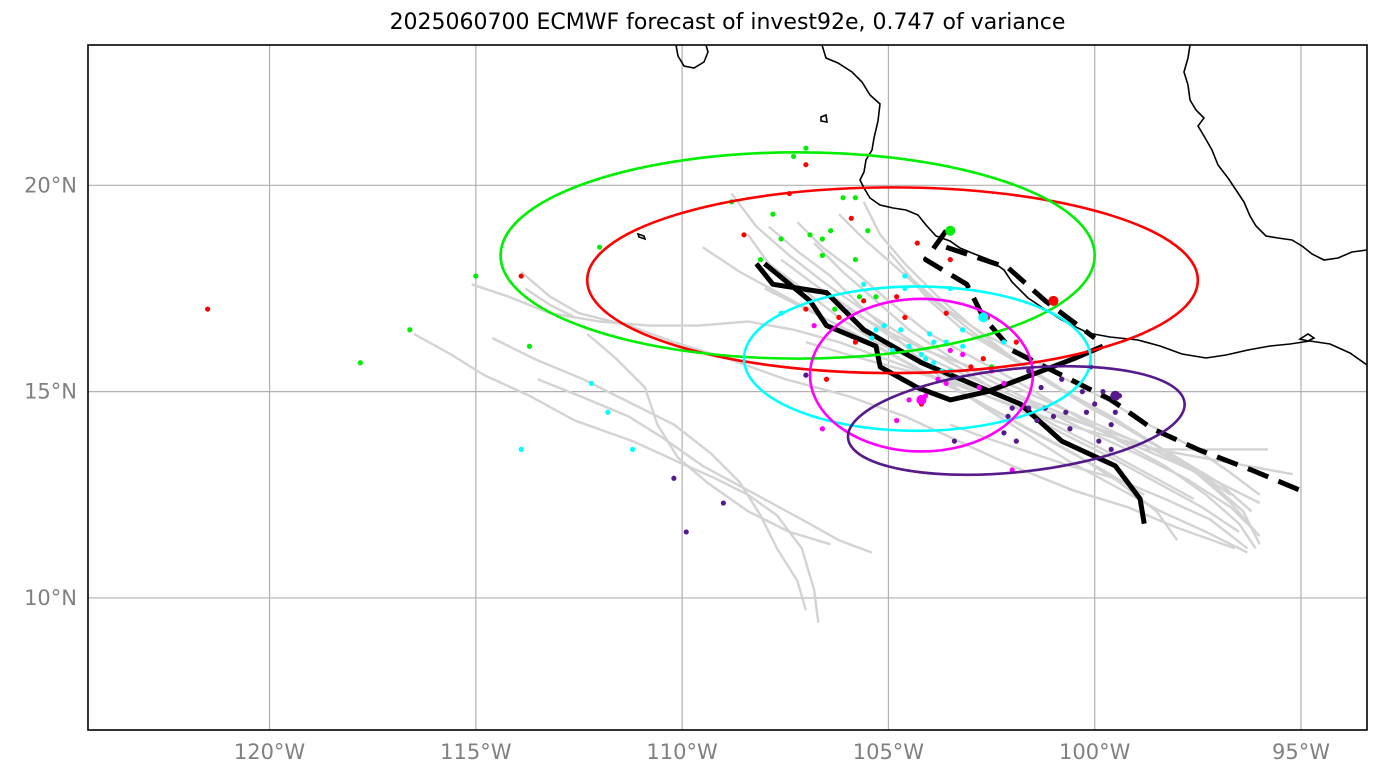 The image size is (1382, 780). I want to click on y-tick-label: 20°N, so click(50, 185).